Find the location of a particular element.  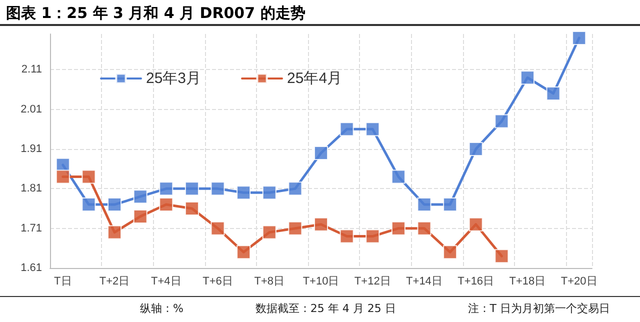

x-tick-label: T+16日 is located at coordinates (476, 282).